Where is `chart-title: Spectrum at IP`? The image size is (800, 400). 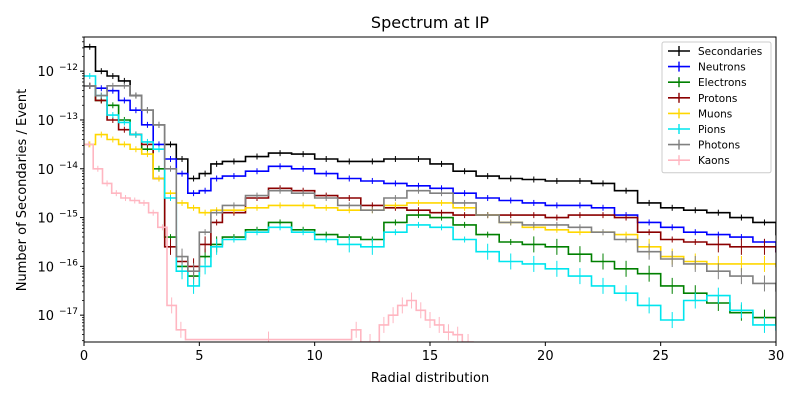 chart-title: Spectrum at IP is located at coordinates (430, 22).